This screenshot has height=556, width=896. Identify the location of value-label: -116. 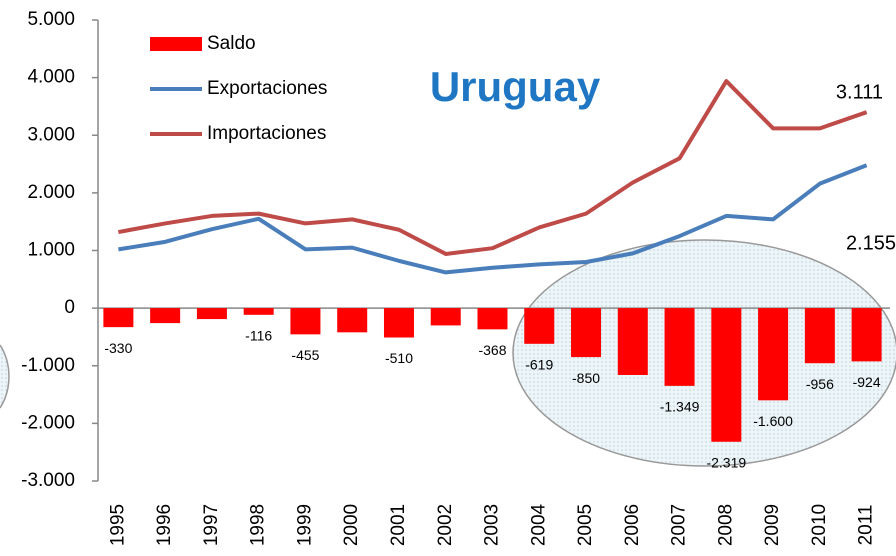
(258, 336).